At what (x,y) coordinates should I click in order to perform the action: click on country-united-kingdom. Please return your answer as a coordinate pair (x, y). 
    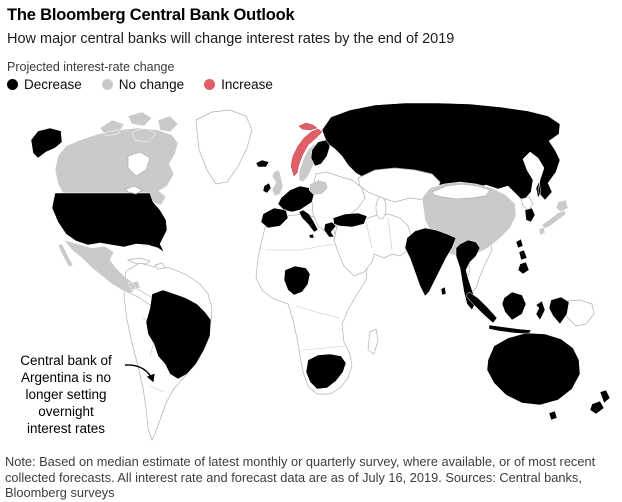
    Looking at the image, I should click on (277, 183).